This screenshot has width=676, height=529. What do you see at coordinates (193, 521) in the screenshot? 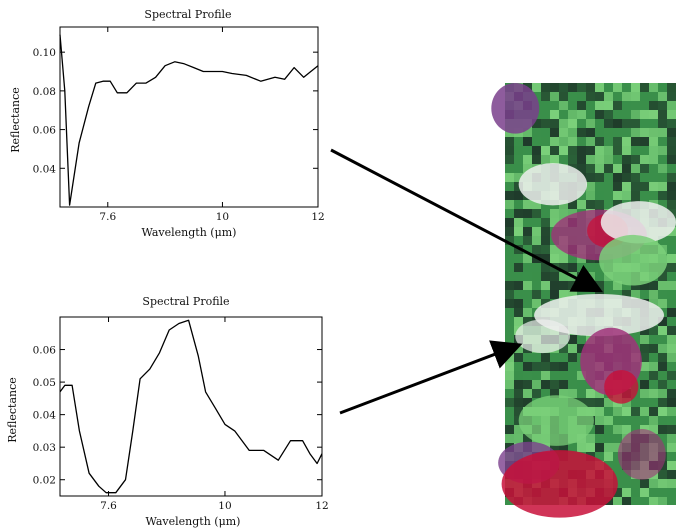
I see `x-axis-title: Wavelength (μm)` at bounding box center [193, 521].